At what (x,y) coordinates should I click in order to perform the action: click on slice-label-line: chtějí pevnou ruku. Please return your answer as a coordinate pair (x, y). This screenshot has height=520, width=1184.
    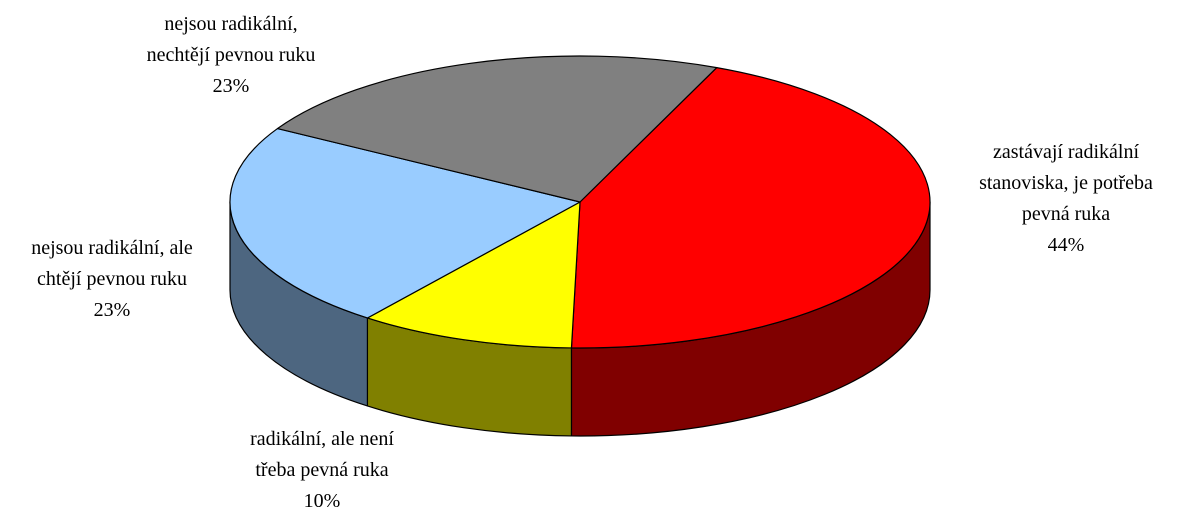
    Looking at the image, I should click on (112, 279).